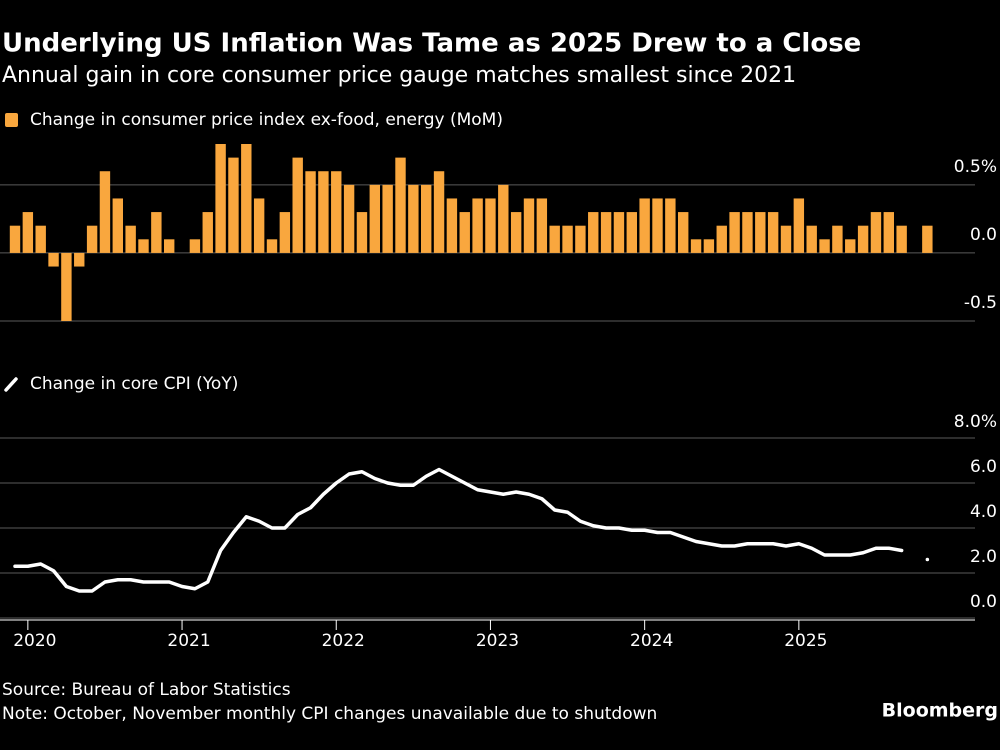 This screenshot has height=750, width=1000. Describe the element at coordinates (146, 690) in the screenshot. I see `source: Source: Bureau of Labor Statistics` at that location.